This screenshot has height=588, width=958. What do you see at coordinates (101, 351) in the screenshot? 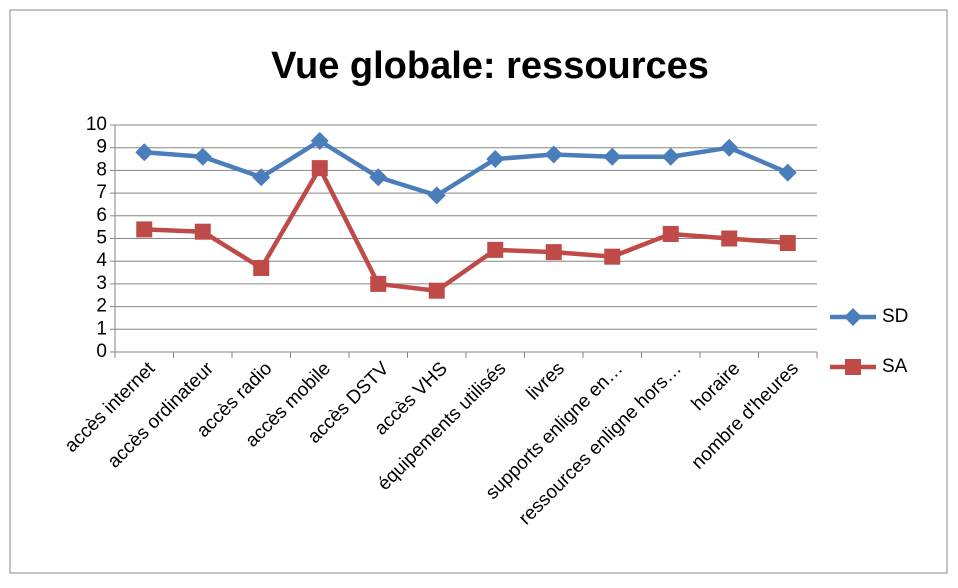
I see `y-tick-label: 0` at bounding box center [101, 351].